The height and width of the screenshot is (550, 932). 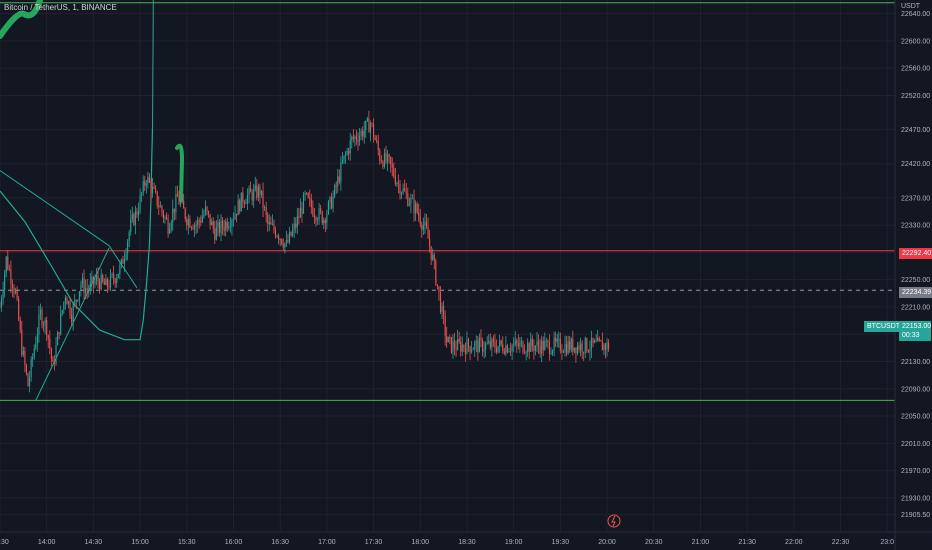 What do you see at coordinates (915, 280) in the screenshot?
I see `price-tick-label: 22250.00` at bounding box center [915, 280].